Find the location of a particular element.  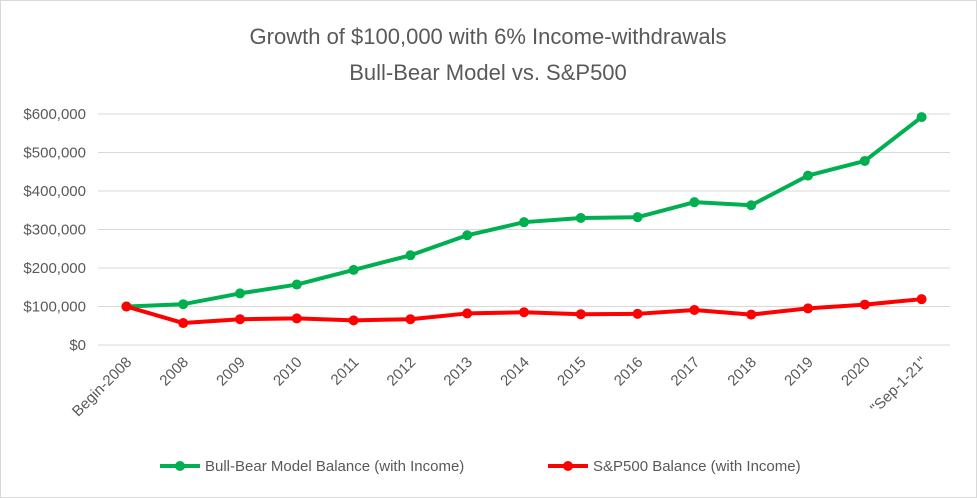

x-tick-label: "Sep-1-21" is located at coordinates (898, 385).